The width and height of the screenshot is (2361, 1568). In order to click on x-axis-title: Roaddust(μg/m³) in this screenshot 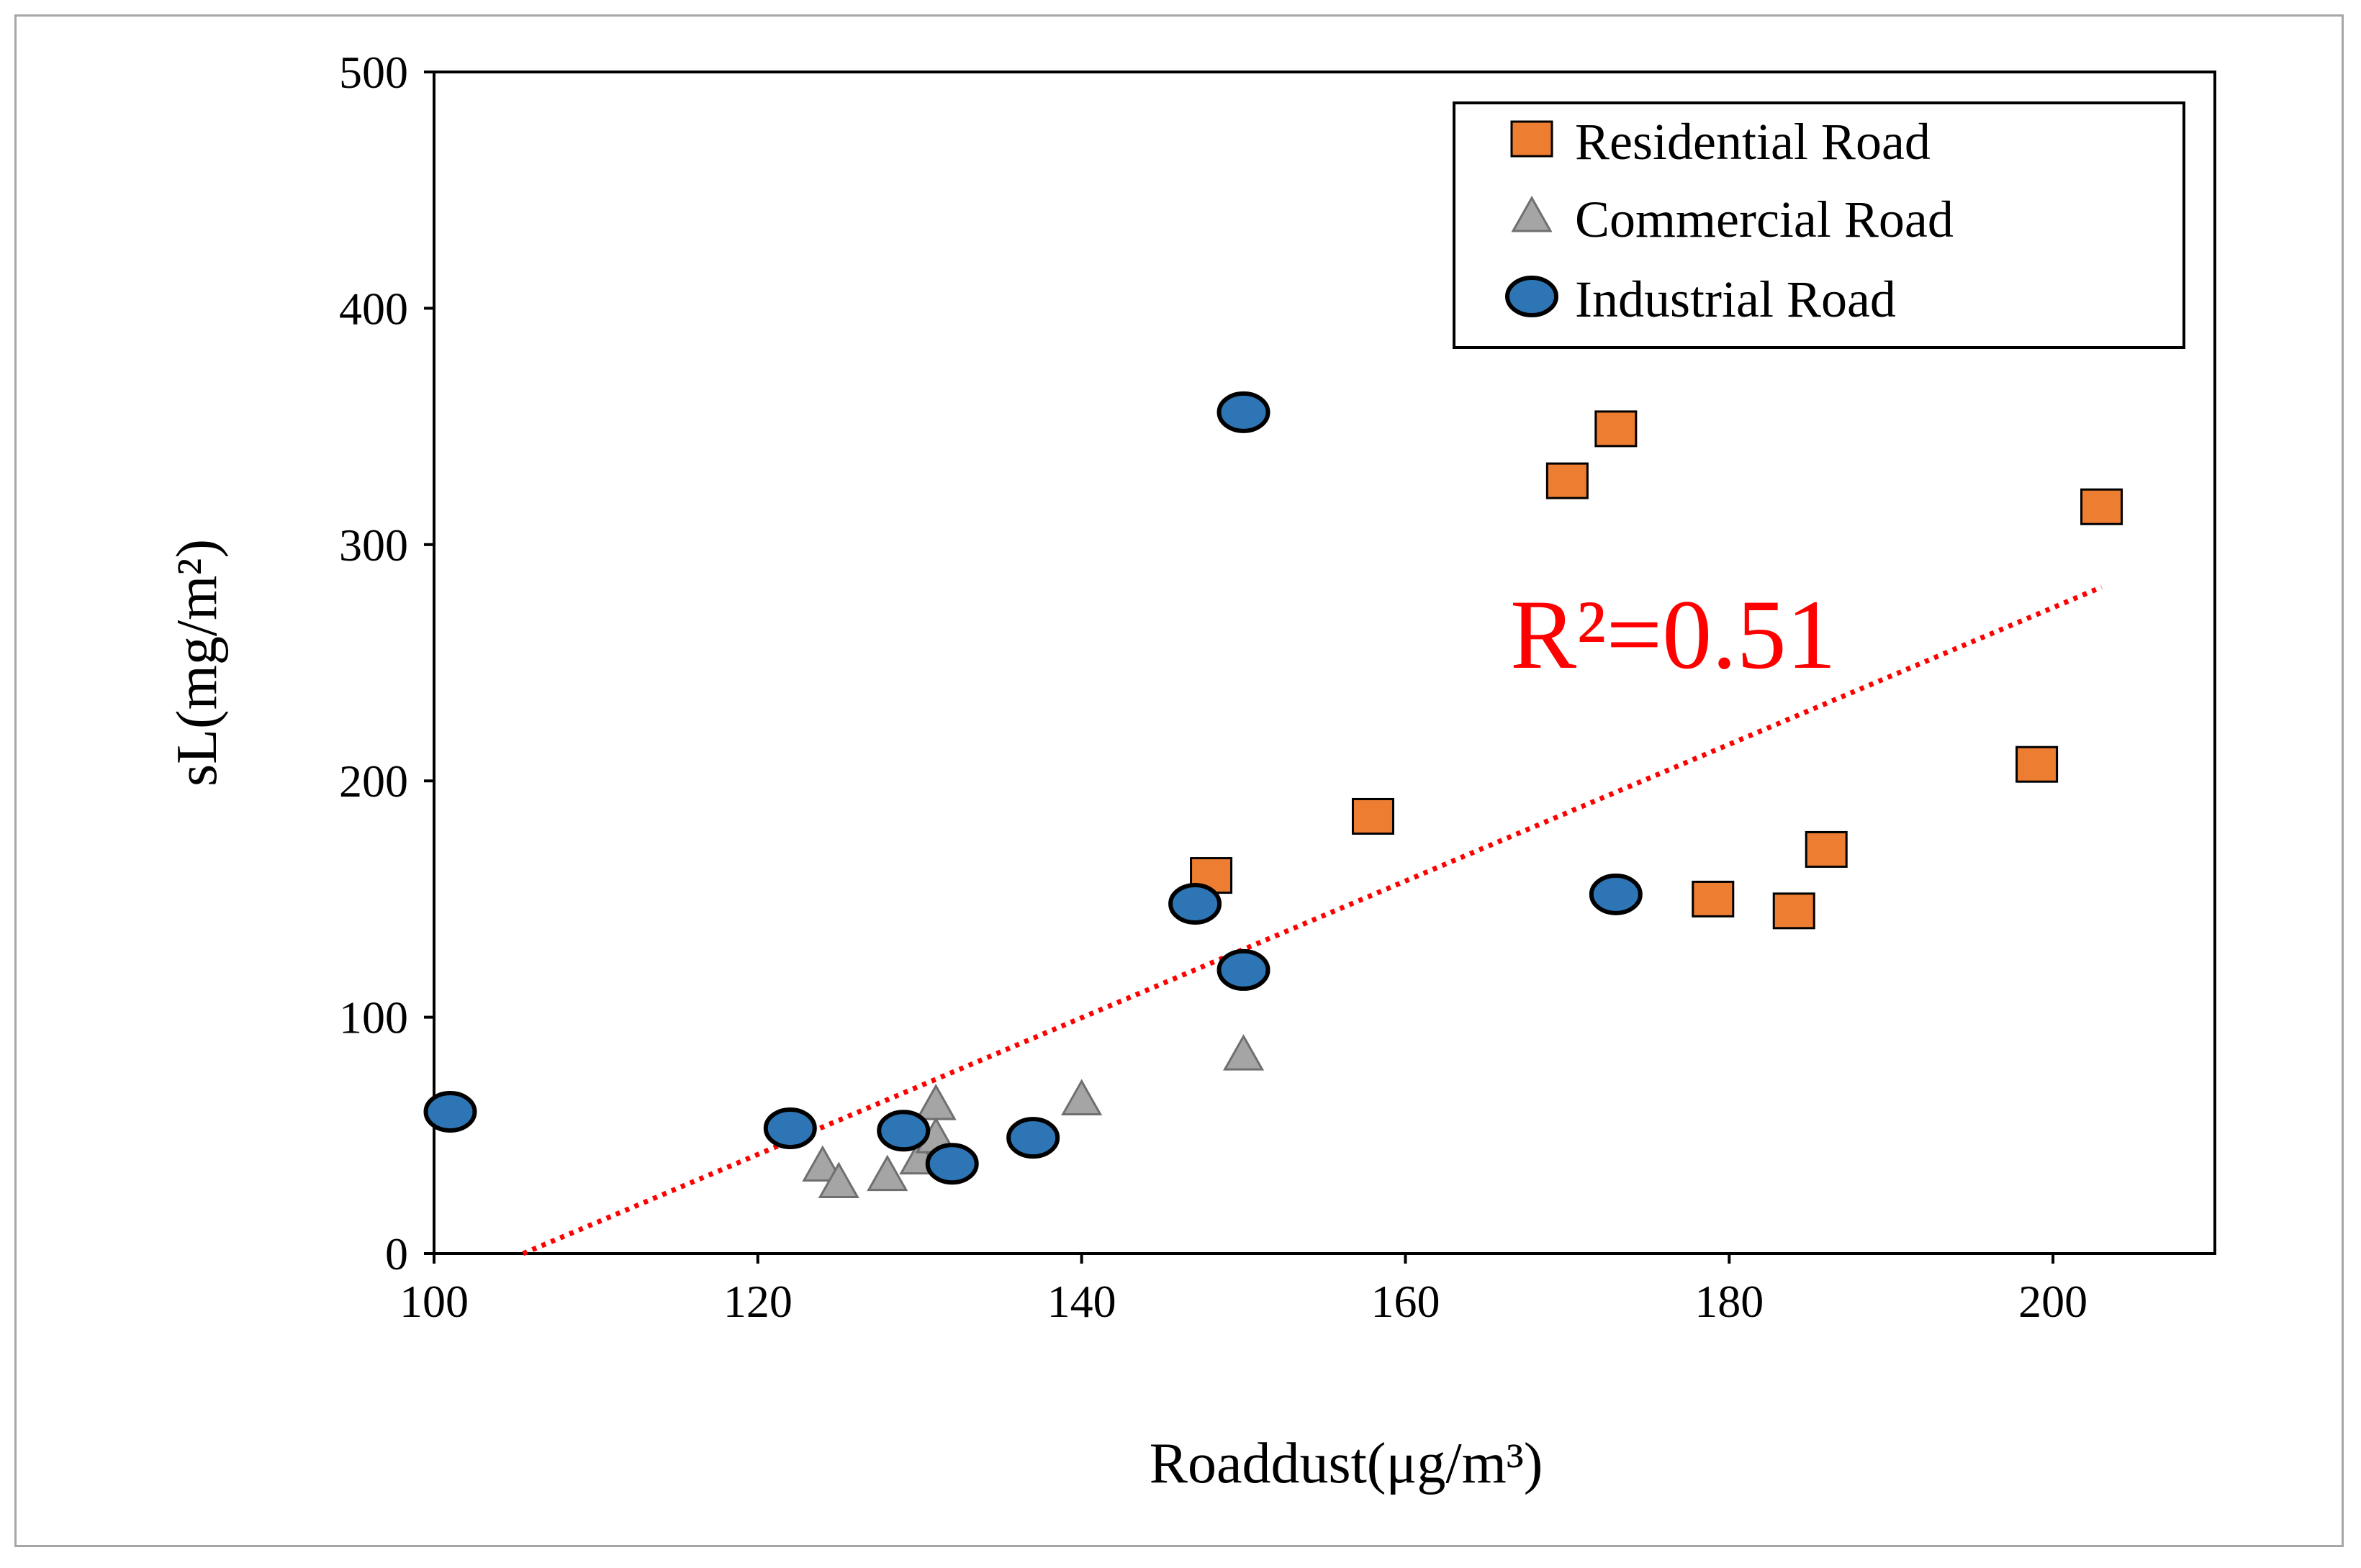, I will do `click(1347, 1463)`.